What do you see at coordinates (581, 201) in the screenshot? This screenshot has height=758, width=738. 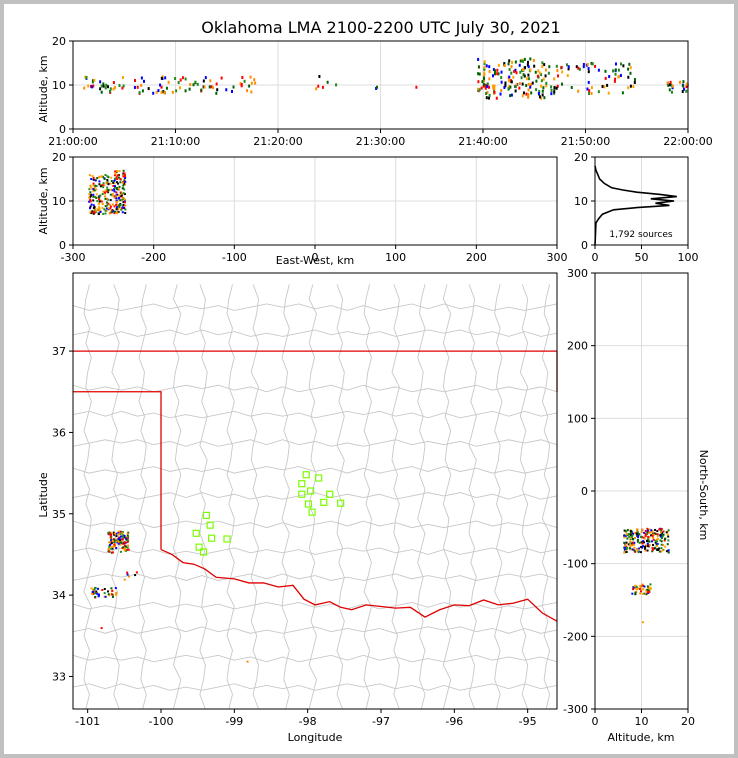 I see `y-tick-label: 10` at bounding box center [581, 201].